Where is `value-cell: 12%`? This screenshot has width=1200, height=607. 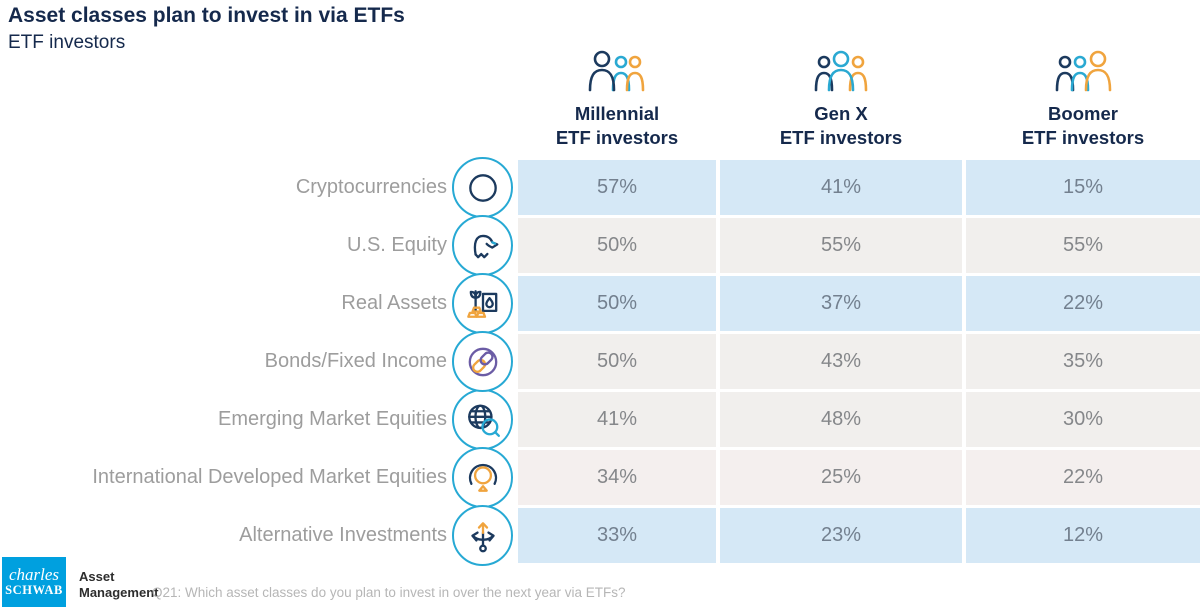
value-cell: 12% is located at coordinates (1083, 535).